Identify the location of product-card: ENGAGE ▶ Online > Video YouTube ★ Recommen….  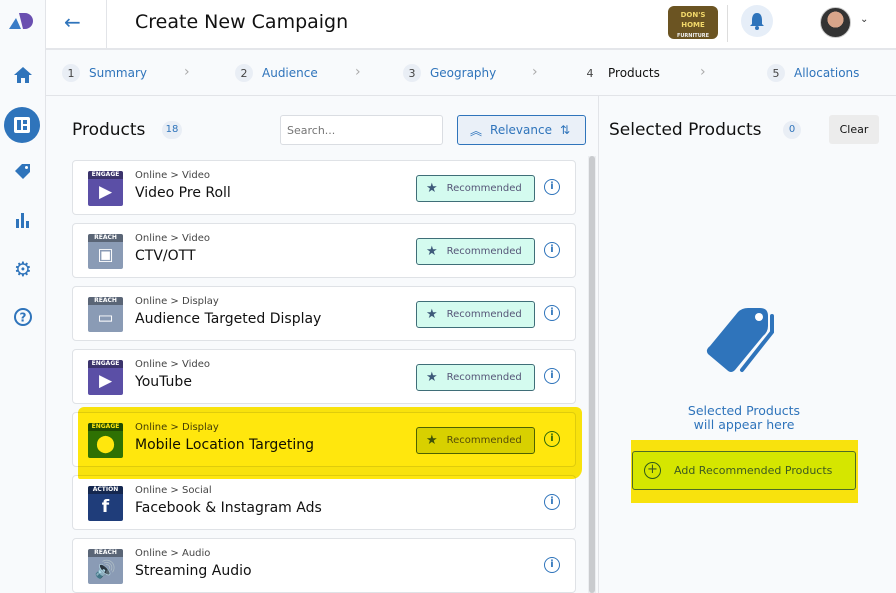
(324, 376).